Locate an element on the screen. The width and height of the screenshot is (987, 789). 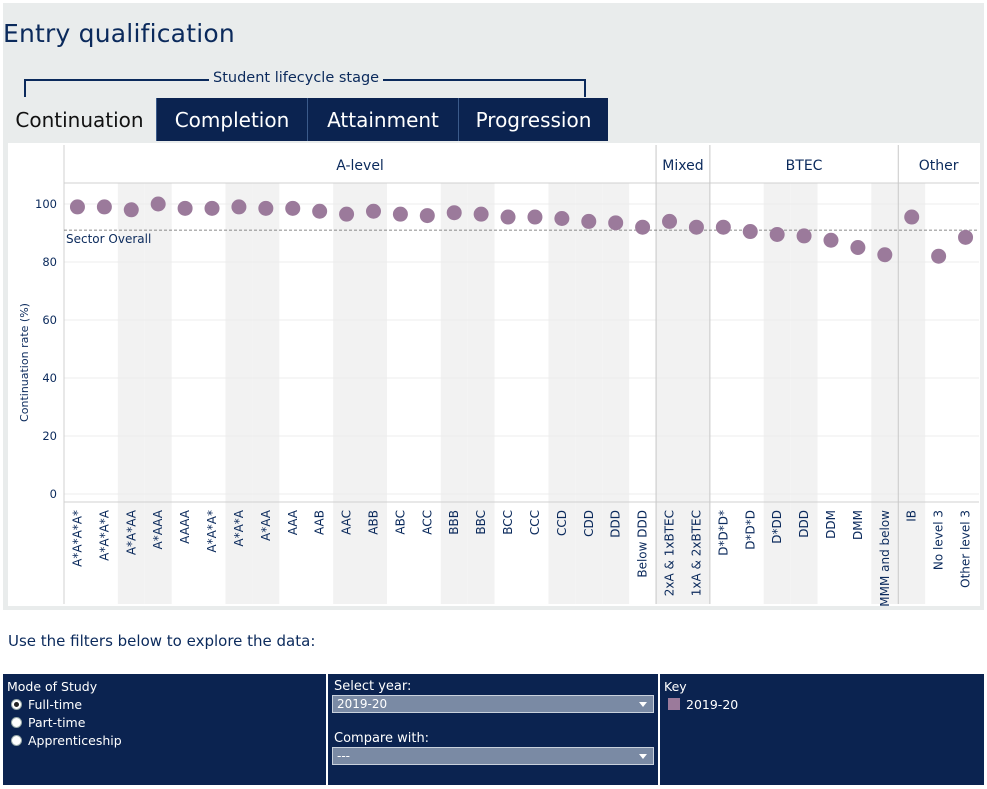
x-tick-label: BBC is located at coordinates (481, 522).